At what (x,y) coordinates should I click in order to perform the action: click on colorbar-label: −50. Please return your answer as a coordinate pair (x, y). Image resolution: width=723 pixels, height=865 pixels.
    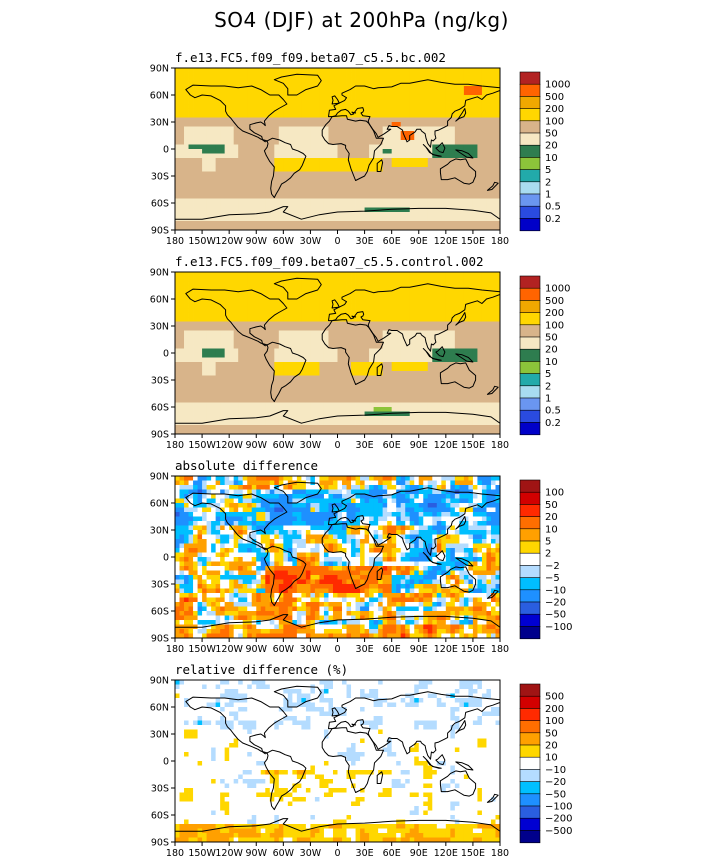
    Looking at the image, I should click on (555, 615).